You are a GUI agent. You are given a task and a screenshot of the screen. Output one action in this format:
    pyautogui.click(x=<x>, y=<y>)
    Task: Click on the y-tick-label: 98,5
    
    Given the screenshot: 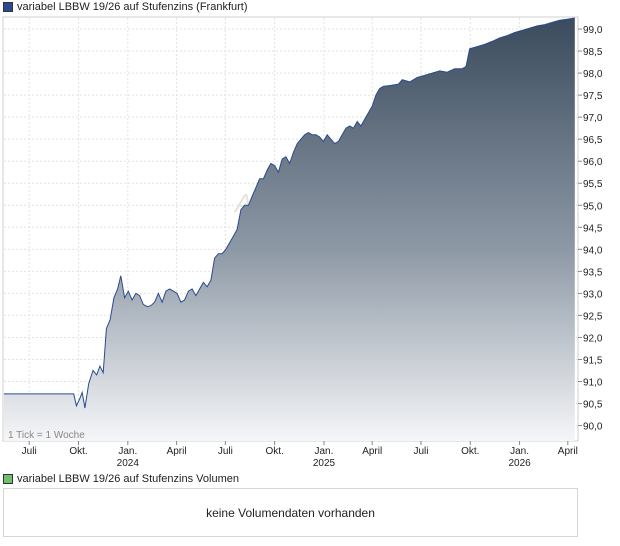 What is the action you would take?
    pyautogui.click(x=593, y=52)
    